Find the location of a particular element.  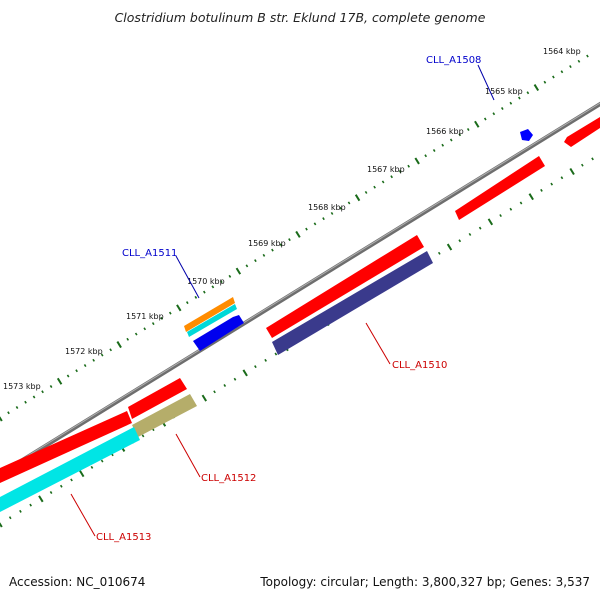

gene-feature-cll-a1513 is located at coordinates (70, 469).